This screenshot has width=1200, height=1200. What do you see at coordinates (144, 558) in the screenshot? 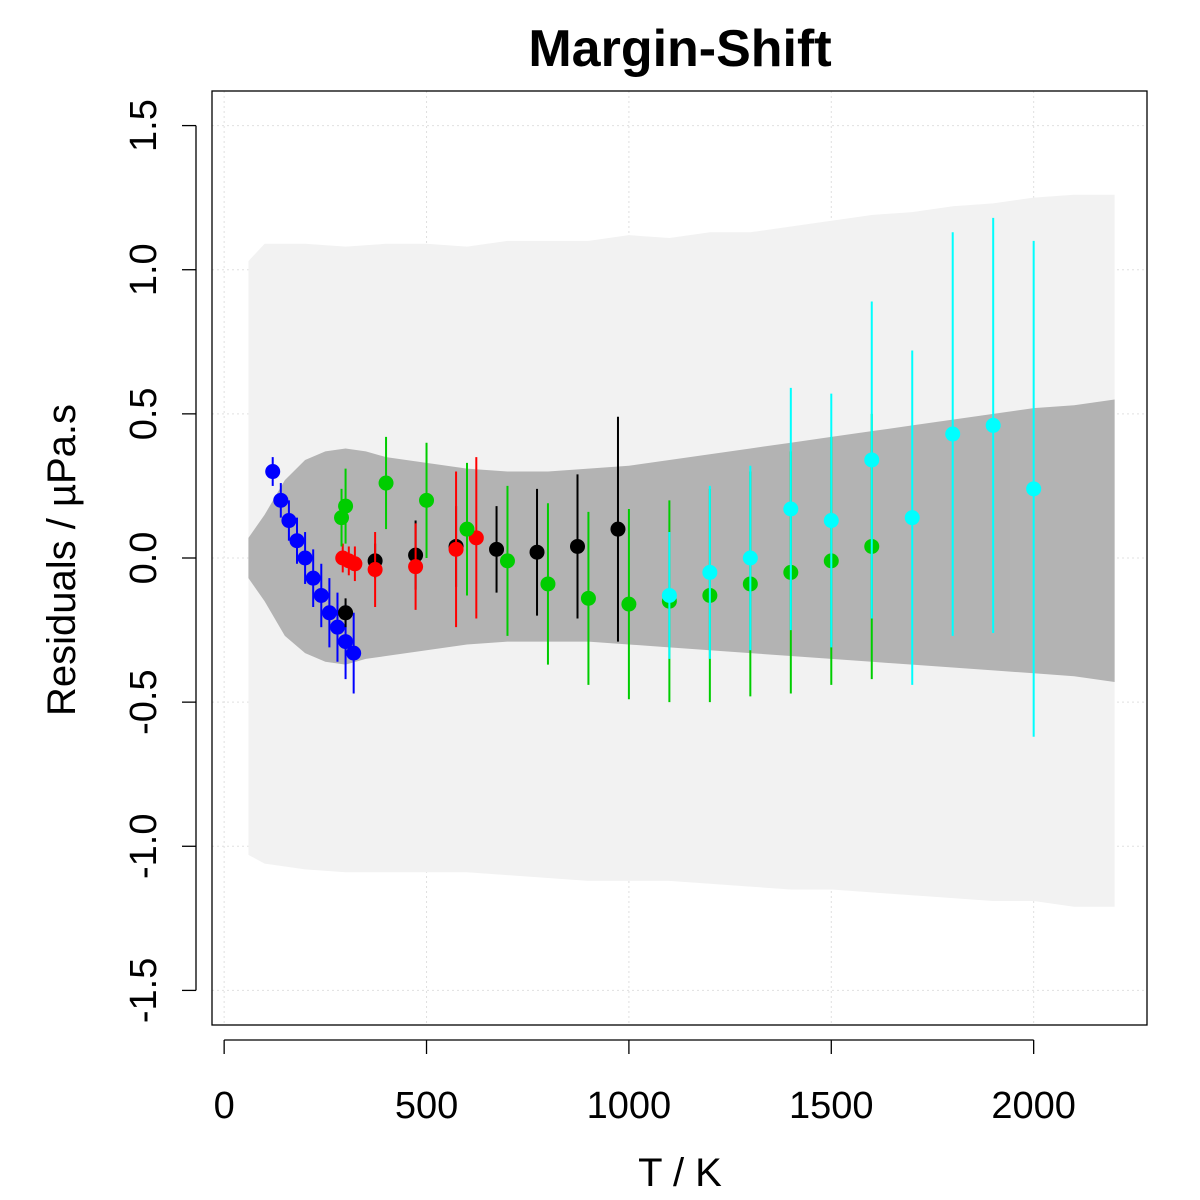
I see `y-tick-label: 0.0` at bounding box center [144, 558].